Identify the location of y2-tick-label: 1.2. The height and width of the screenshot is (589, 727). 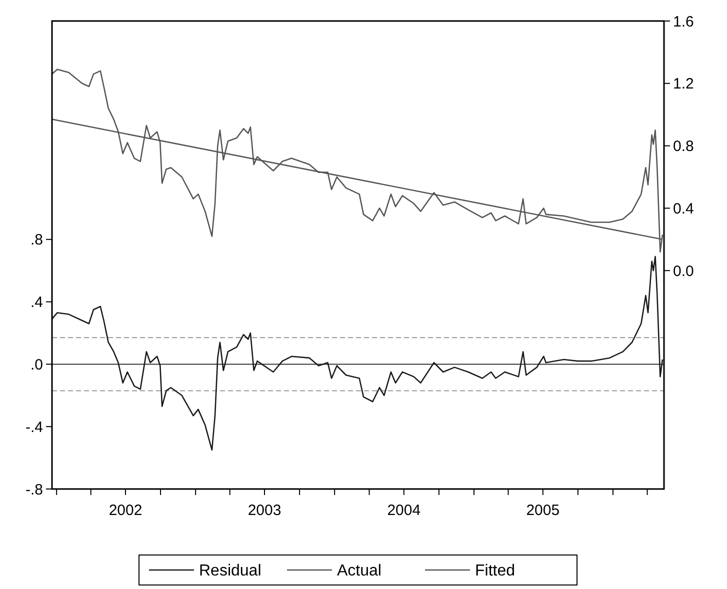
(683, 84).